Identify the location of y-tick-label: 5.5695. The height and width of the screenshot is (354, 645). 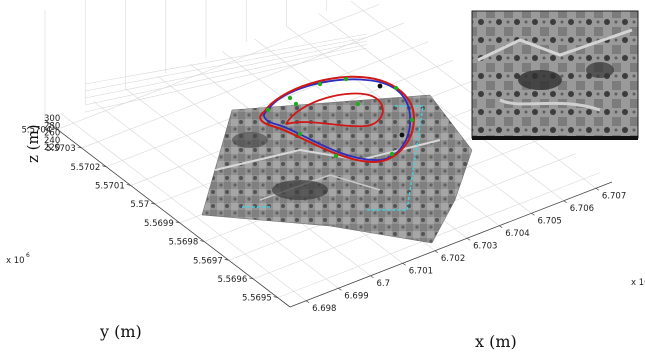
(257, 299).